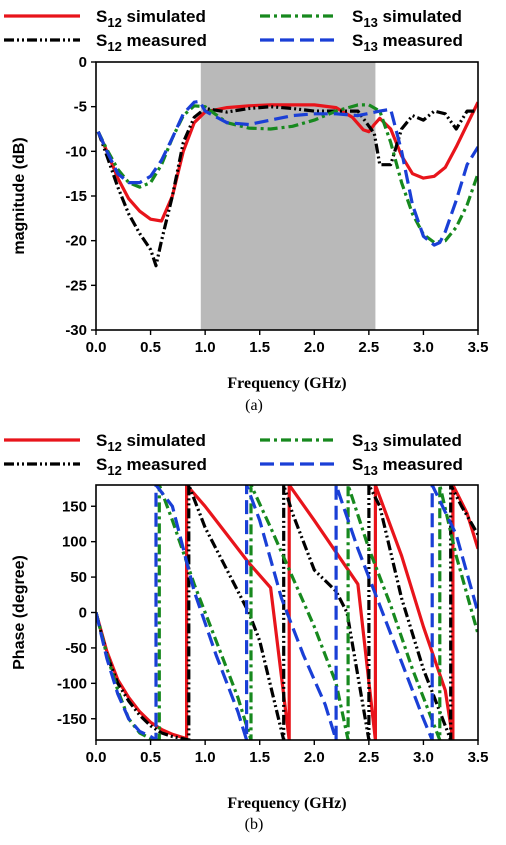 Image resolution: width=506 pixels, height=845 pixels. I want to click on y-tick-label: 150, so click(74, 506).